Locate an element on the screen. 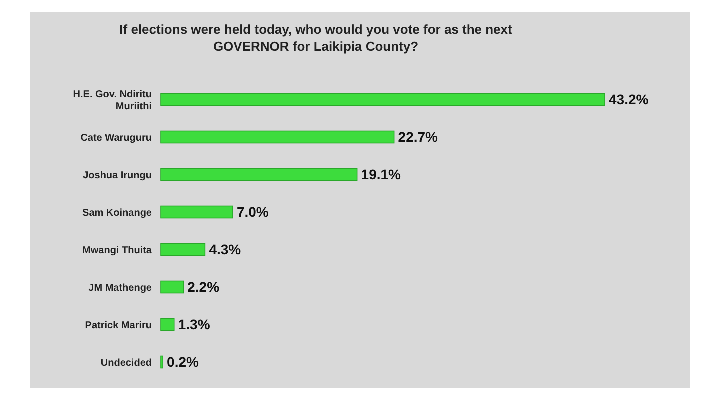 The width and height of the screenshot is (720, 405). y-tick-label: Cate Waruguru is located at coordinates (116, 138).